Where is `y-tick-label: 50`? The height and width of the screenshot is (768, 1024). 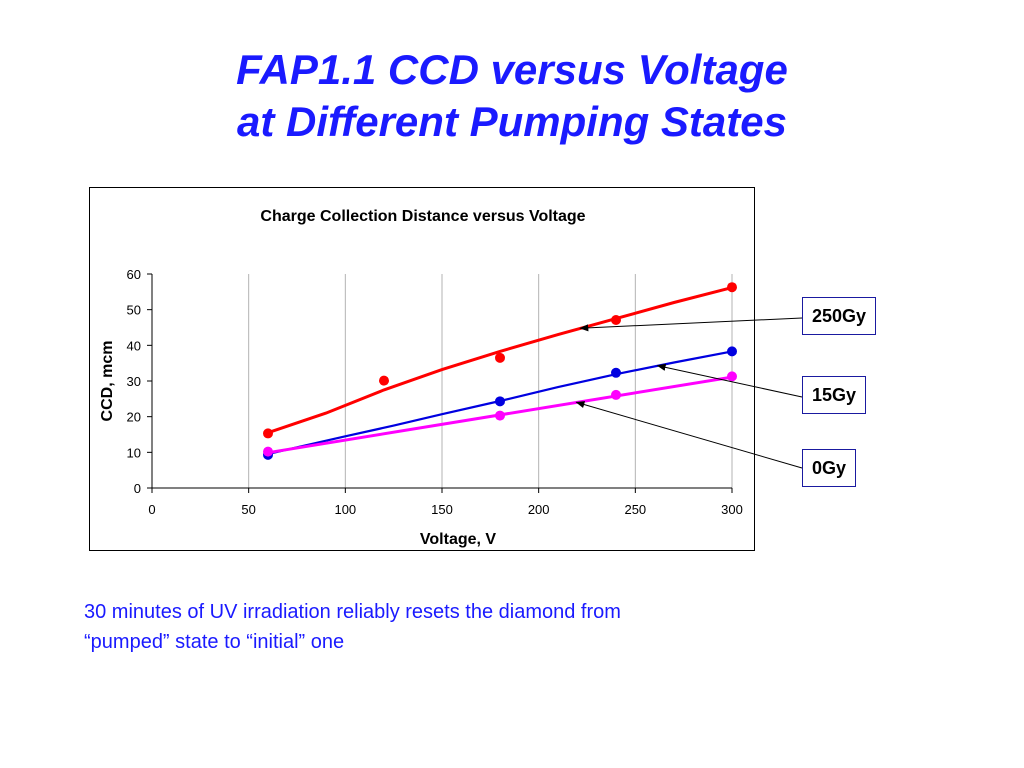 y-tick-label: 50 is located at coordinates (134, 310).